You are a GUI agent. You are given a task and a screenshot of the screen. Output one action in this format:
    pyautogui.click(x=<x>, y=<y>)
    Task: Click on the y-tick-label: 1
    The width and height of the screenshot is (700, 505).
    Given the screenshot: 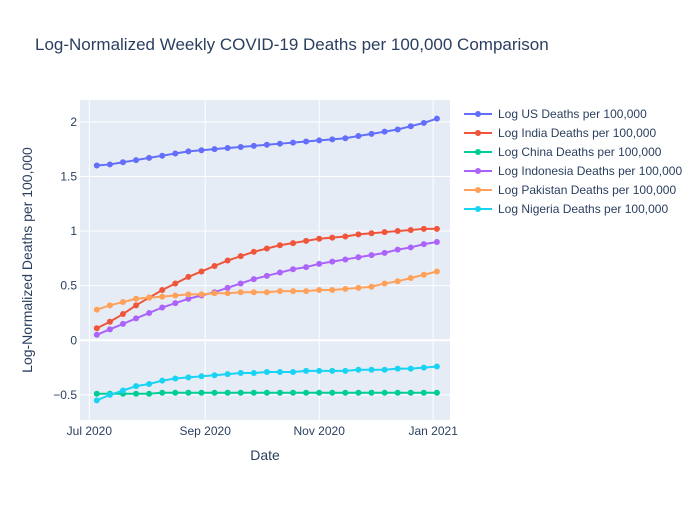 What is the action you would take?
    pyautogui.click(x=73, y=231)
    